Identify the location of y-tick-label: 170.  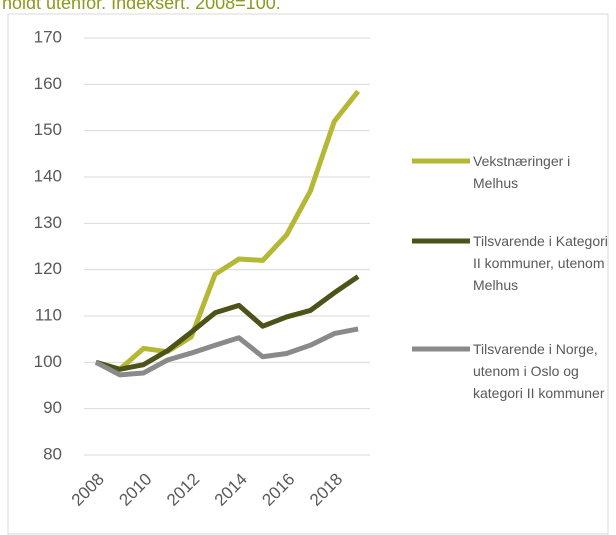
(48, 36).